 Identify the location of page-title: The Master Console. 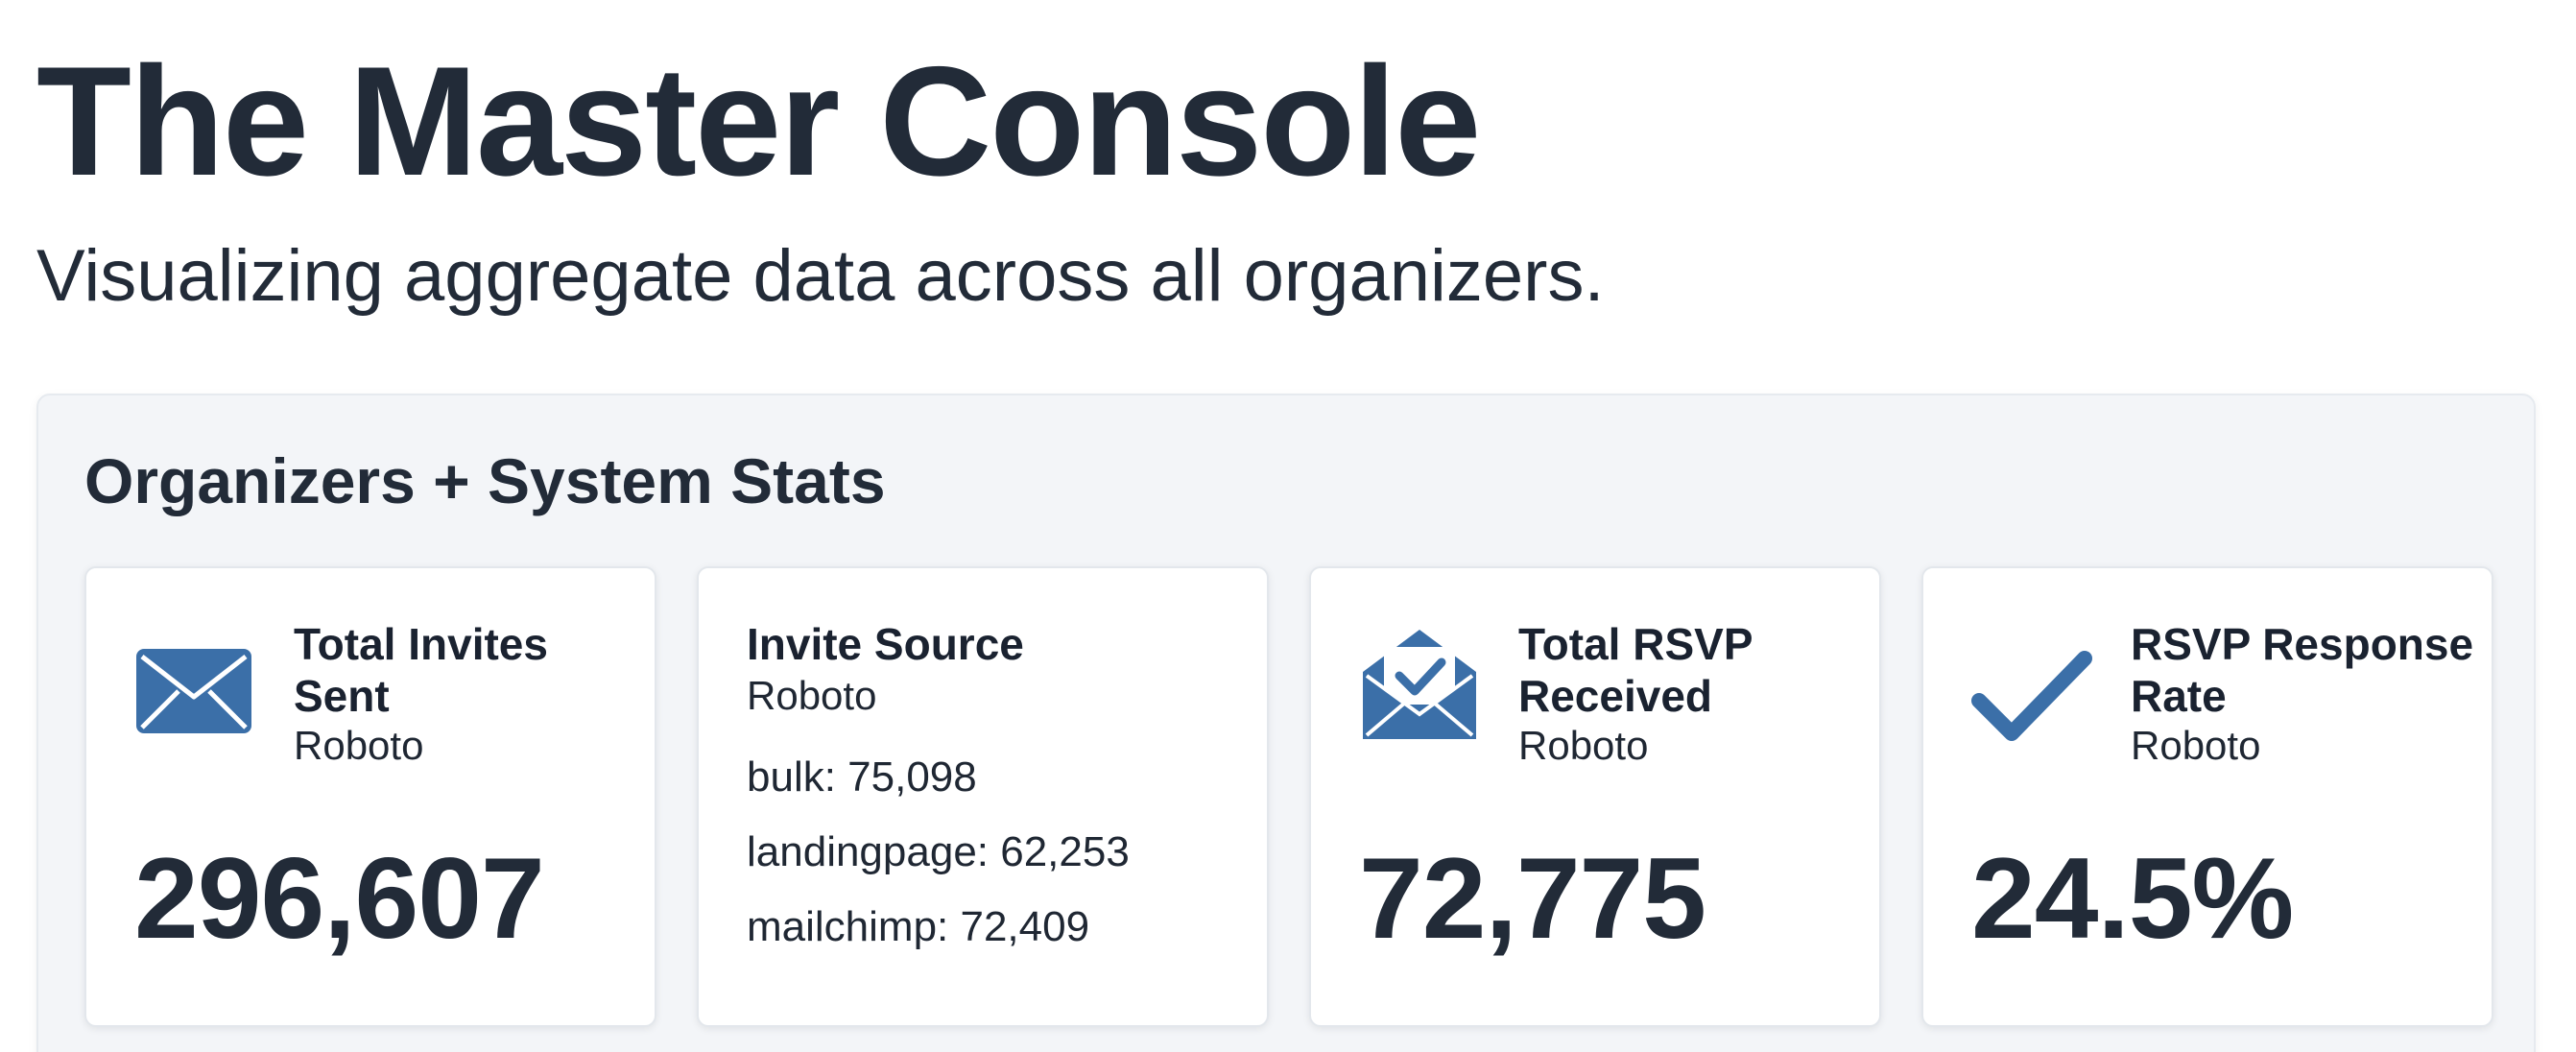
(758, 121).